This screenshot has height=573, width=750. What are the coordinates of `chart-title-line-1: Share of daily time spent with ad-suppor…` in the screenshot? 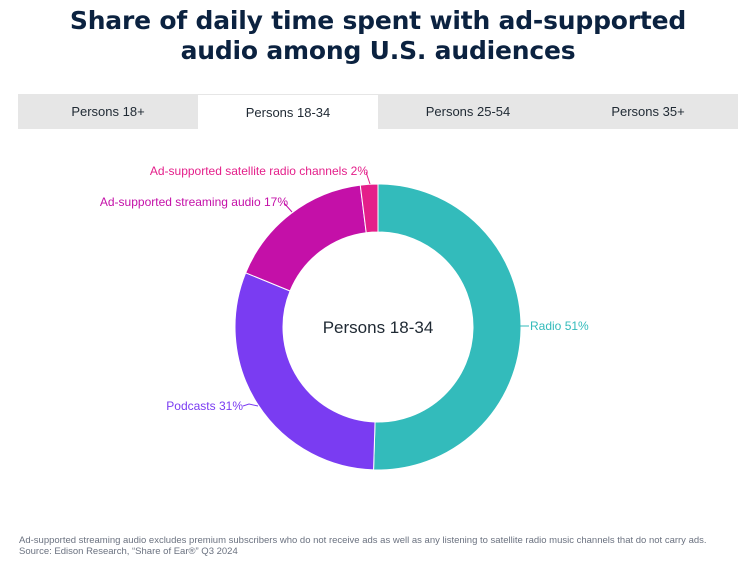 It's located at (378, 20).